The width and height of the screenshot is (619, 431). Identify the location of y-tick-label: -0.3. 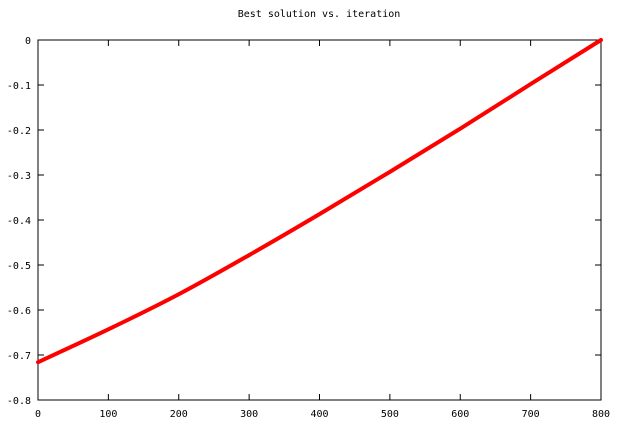
(19, 176).